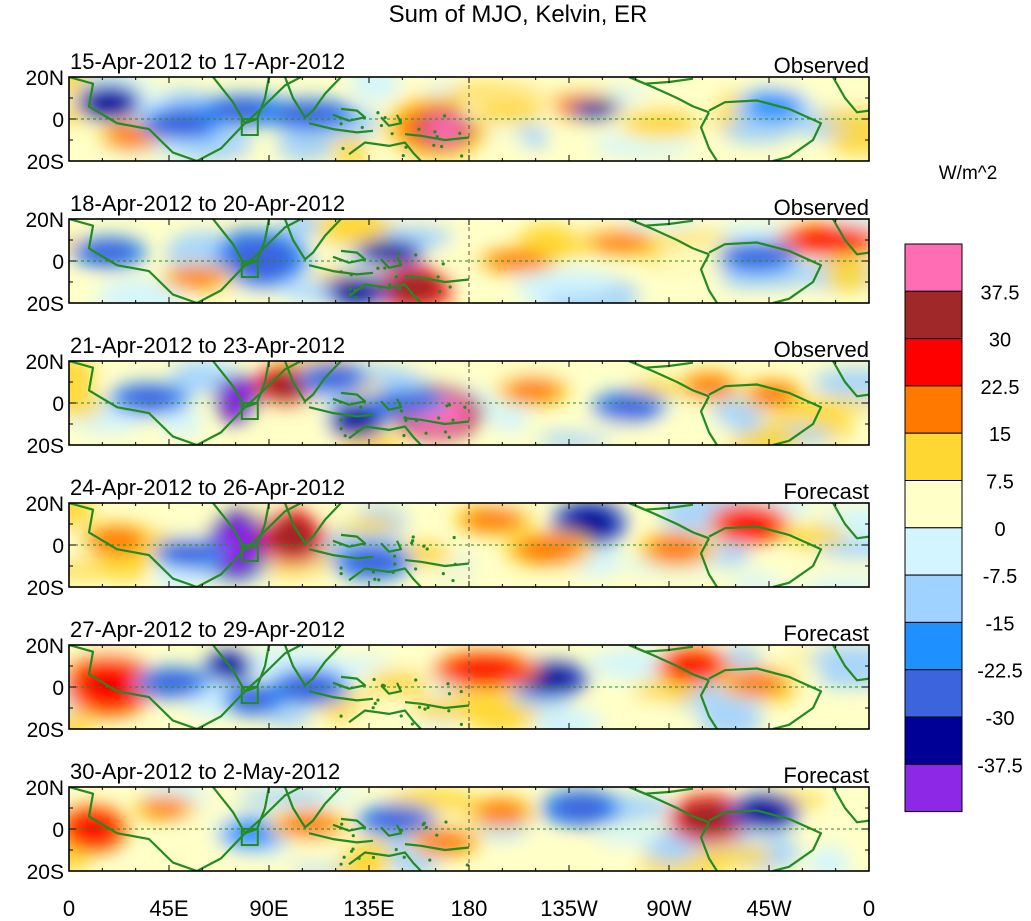  Describe the element at coordinates (963, 528) in the screenshot. I see `colorbar: 37.5 30 22.5 15 7.5 0 -7.5 -15 -22.5 -30 -37.5` at that location.